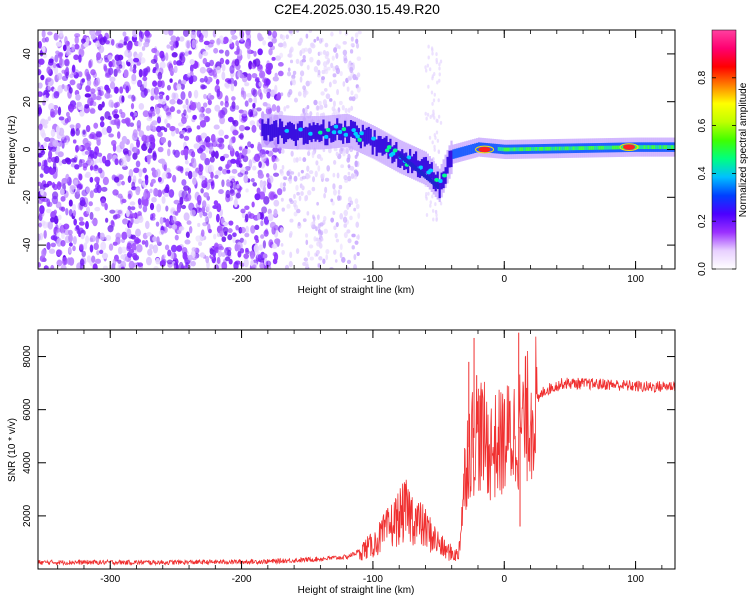 The height and width of the screenshot is (600, 750). Describe the element at coordinates (468, 158) in the screenshot. I see `spectrogram-signal-track` at that location.